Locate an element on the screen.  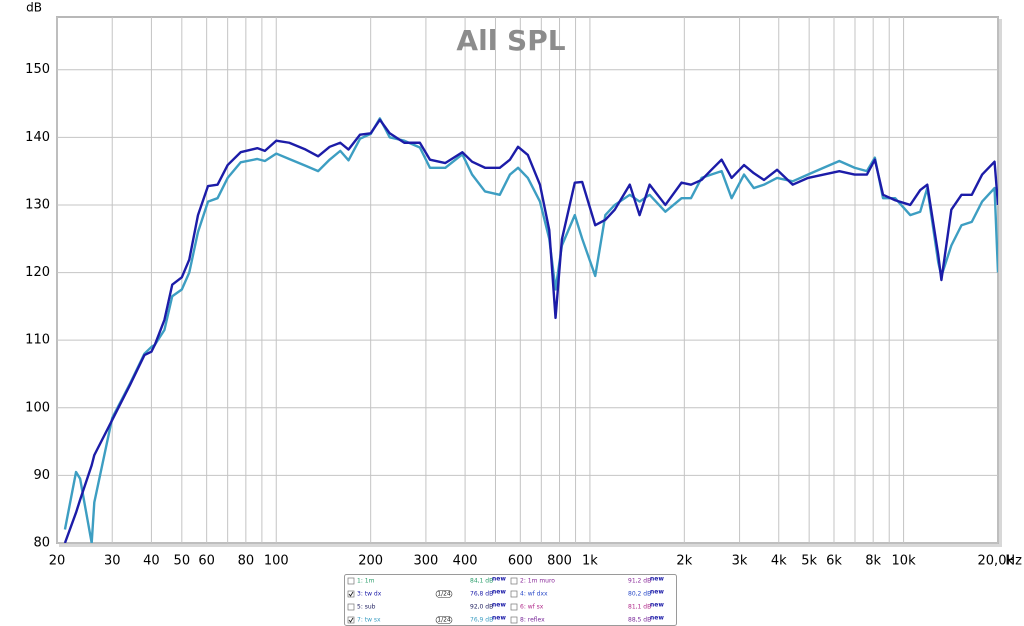
x-tick-label: 30 is located at coordinates (112, 561).